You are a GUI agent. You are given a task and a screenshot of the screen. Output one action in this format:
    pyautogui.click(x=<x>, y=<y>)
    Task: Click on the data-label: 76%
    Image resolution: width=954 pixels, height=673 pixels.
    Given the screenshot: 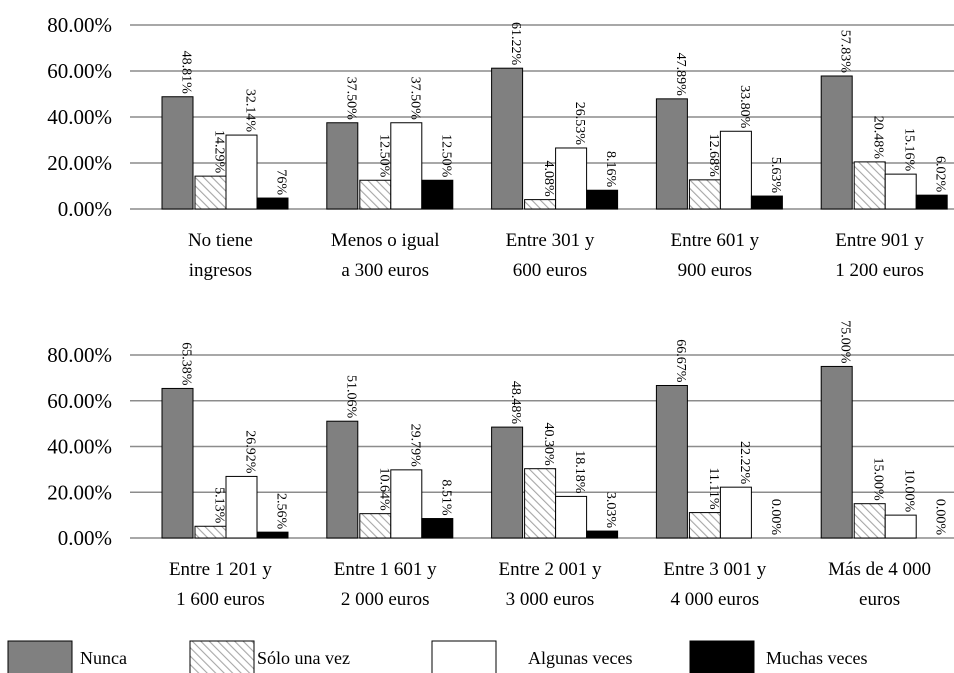 What is the action you would take?
    pyautogui.click(x=281, y=182)
    